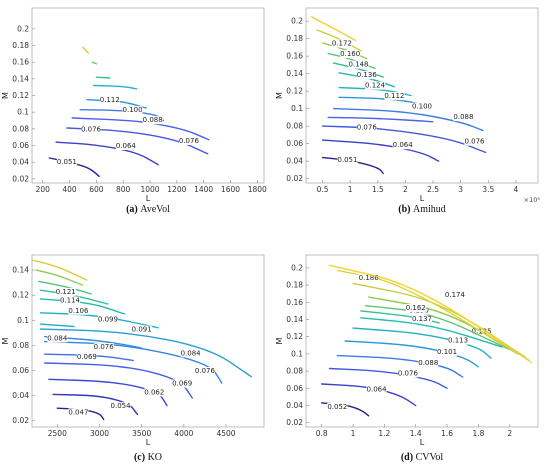  I want to click on x-tick-label: 1000, so click(149, 189).